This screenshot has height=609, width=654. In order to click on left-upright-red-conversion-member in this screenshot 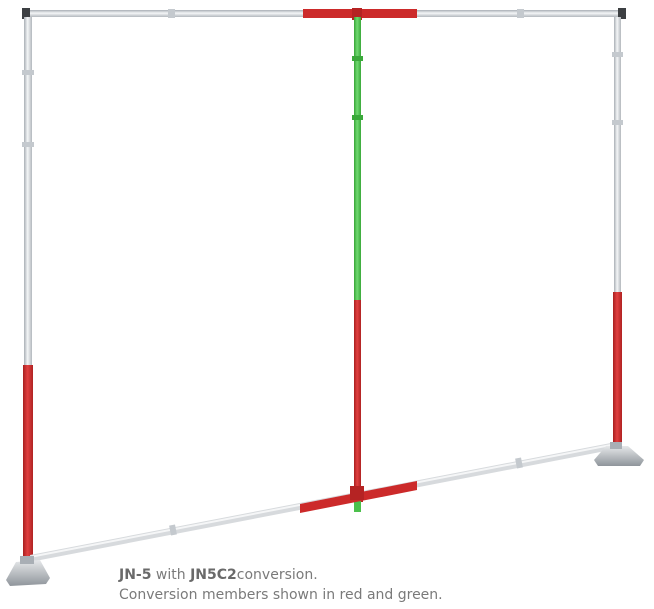, I will do `click(28, 465)`.